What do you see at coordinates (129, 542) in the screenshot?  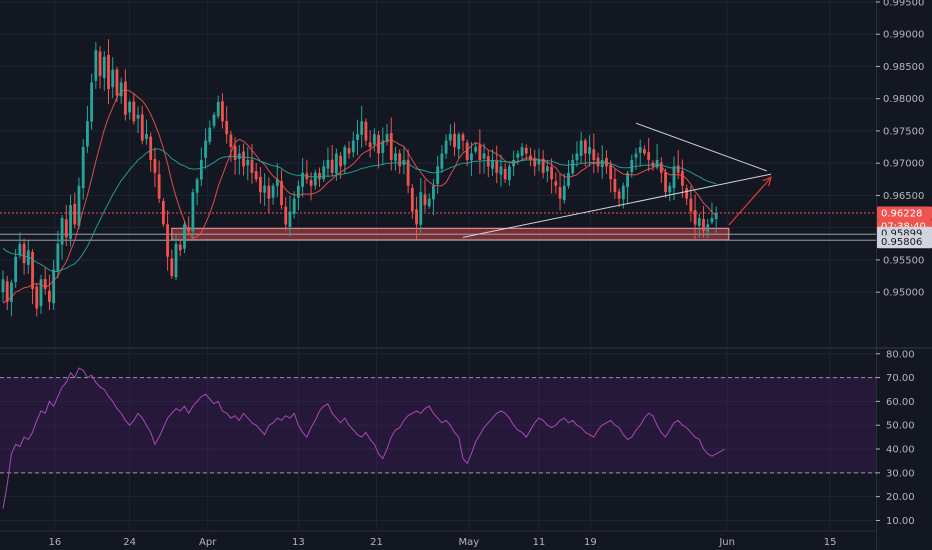 I see `x-tick-label: 24` at bounding box center [129, 542].